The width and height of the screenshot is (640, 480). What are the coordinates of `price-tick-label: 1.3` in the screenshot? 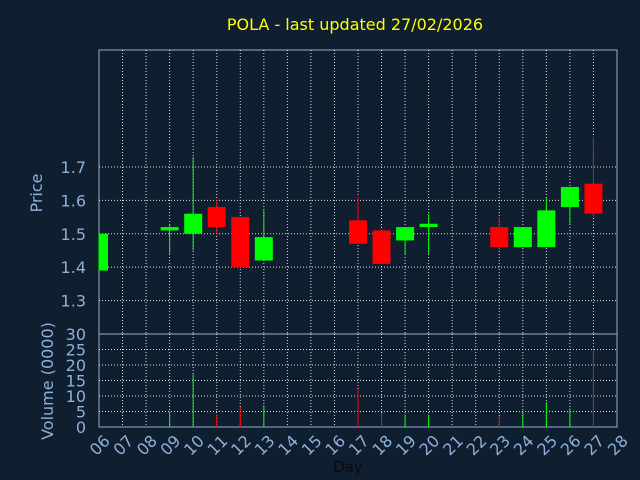 It's located at (73, 301).